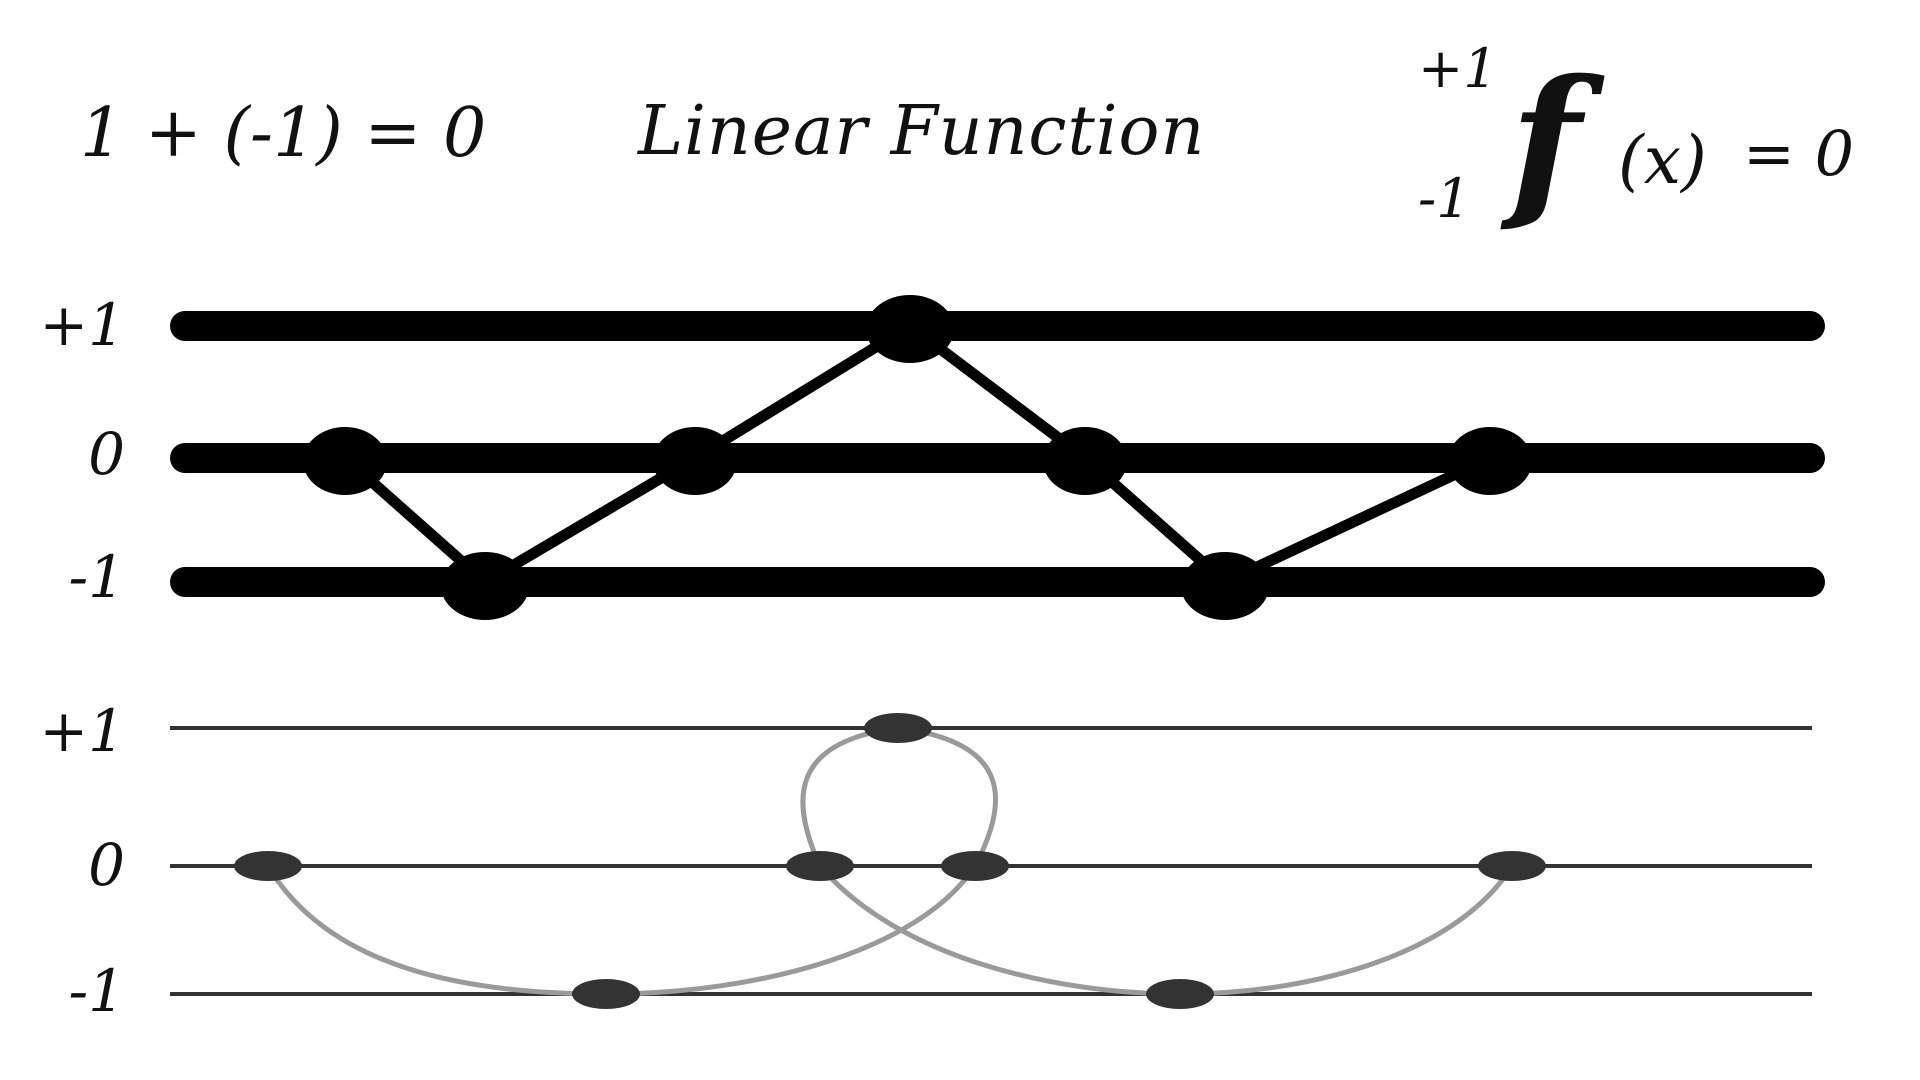 Image resolution: width=1920 pixels, height=1080 pixels. Describe the element at coordinates (283, 133) in the screenshot. I see `header-equation: 1 + (-1) = 0` at that location.